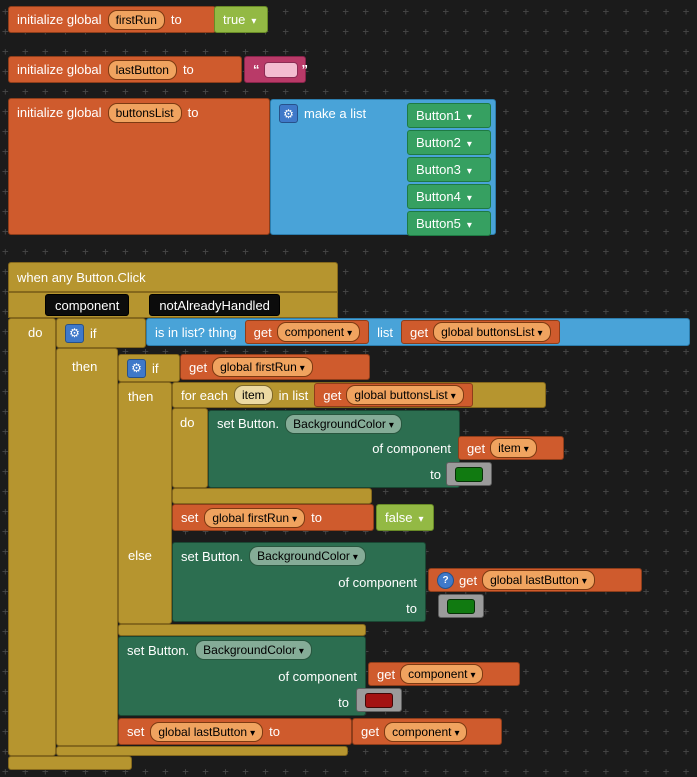 This screenshot has width=697, height=777. What do you see at coordinates (70, 763) in the screenshot?
I see `when-block-bottom-bar` at bounding box center [70, 763].